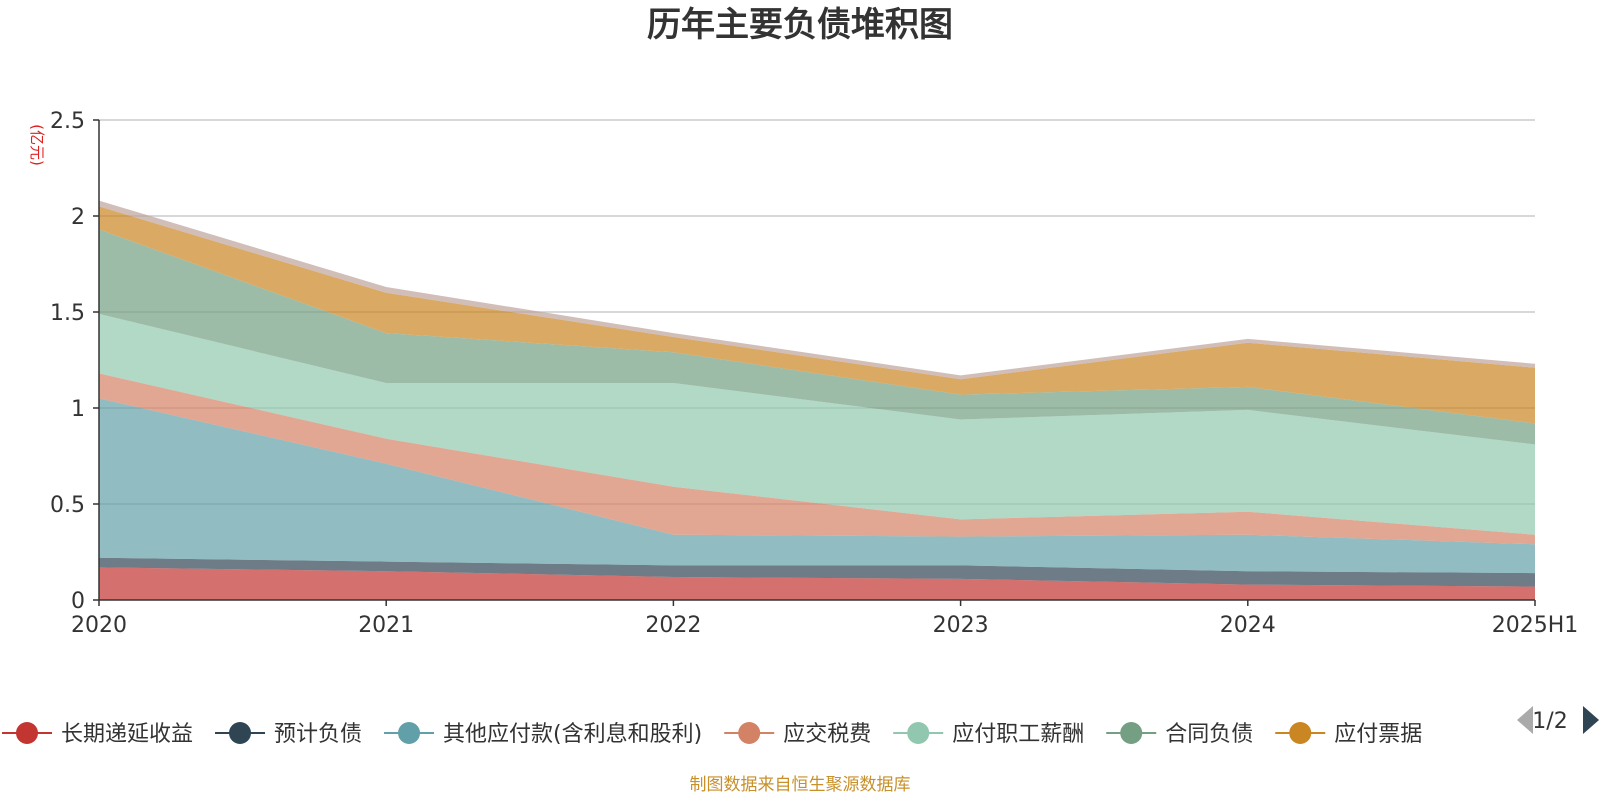 The height and width of the screenshot is (800, 1600). I want to click on x-tick-label: 2021, so click(386, 625).